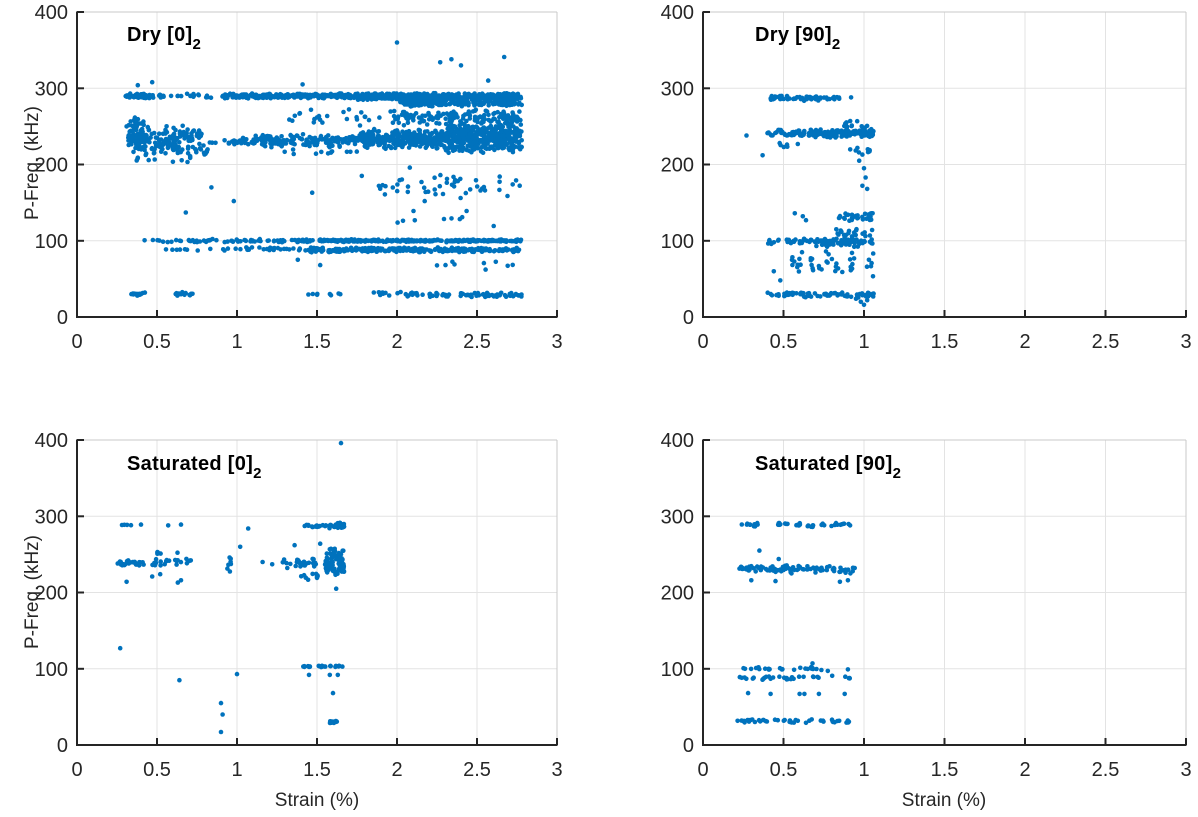 The image size is (1198, 817). I want to click on subplot-dry-0-y-ticks: 0 100 200 300 400, so click(59, 165).